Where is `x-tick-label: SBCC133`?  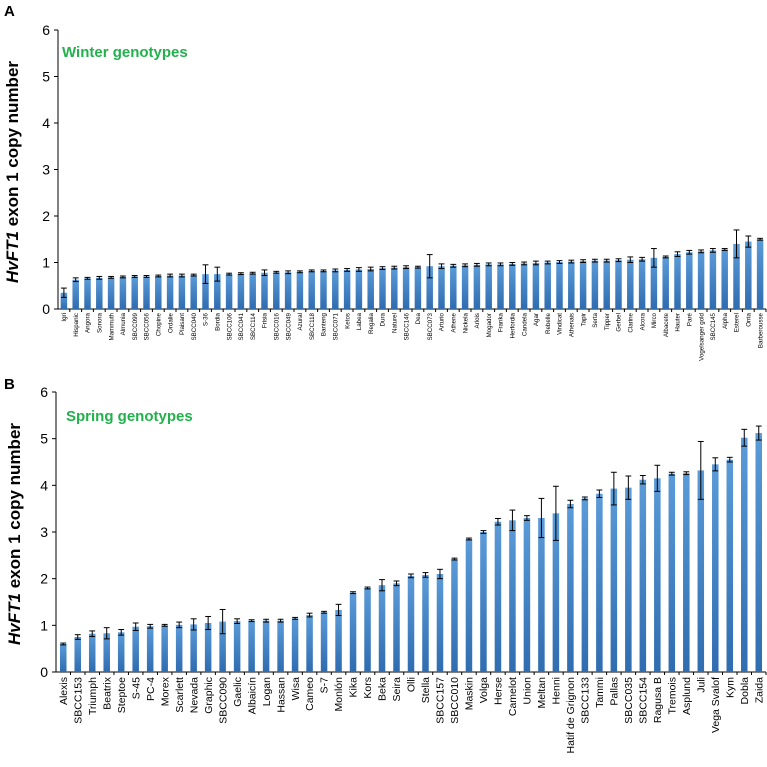 x-tick-label: SBCC133 is located at coordinates (586, 700).